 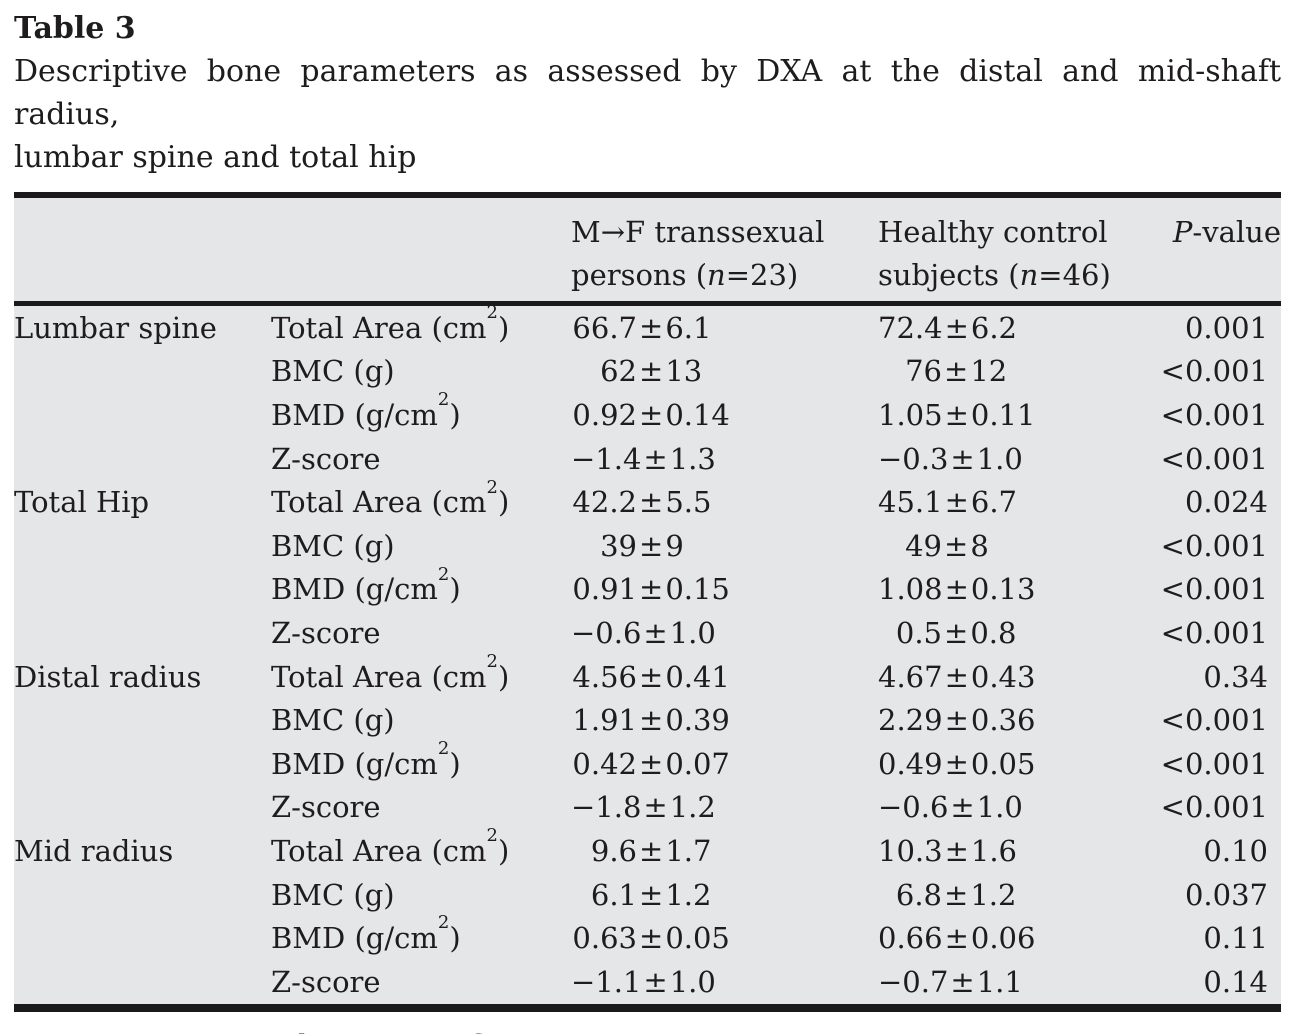 I want to click on header-control-line1: Healthy control, so click(x=993, y=232).